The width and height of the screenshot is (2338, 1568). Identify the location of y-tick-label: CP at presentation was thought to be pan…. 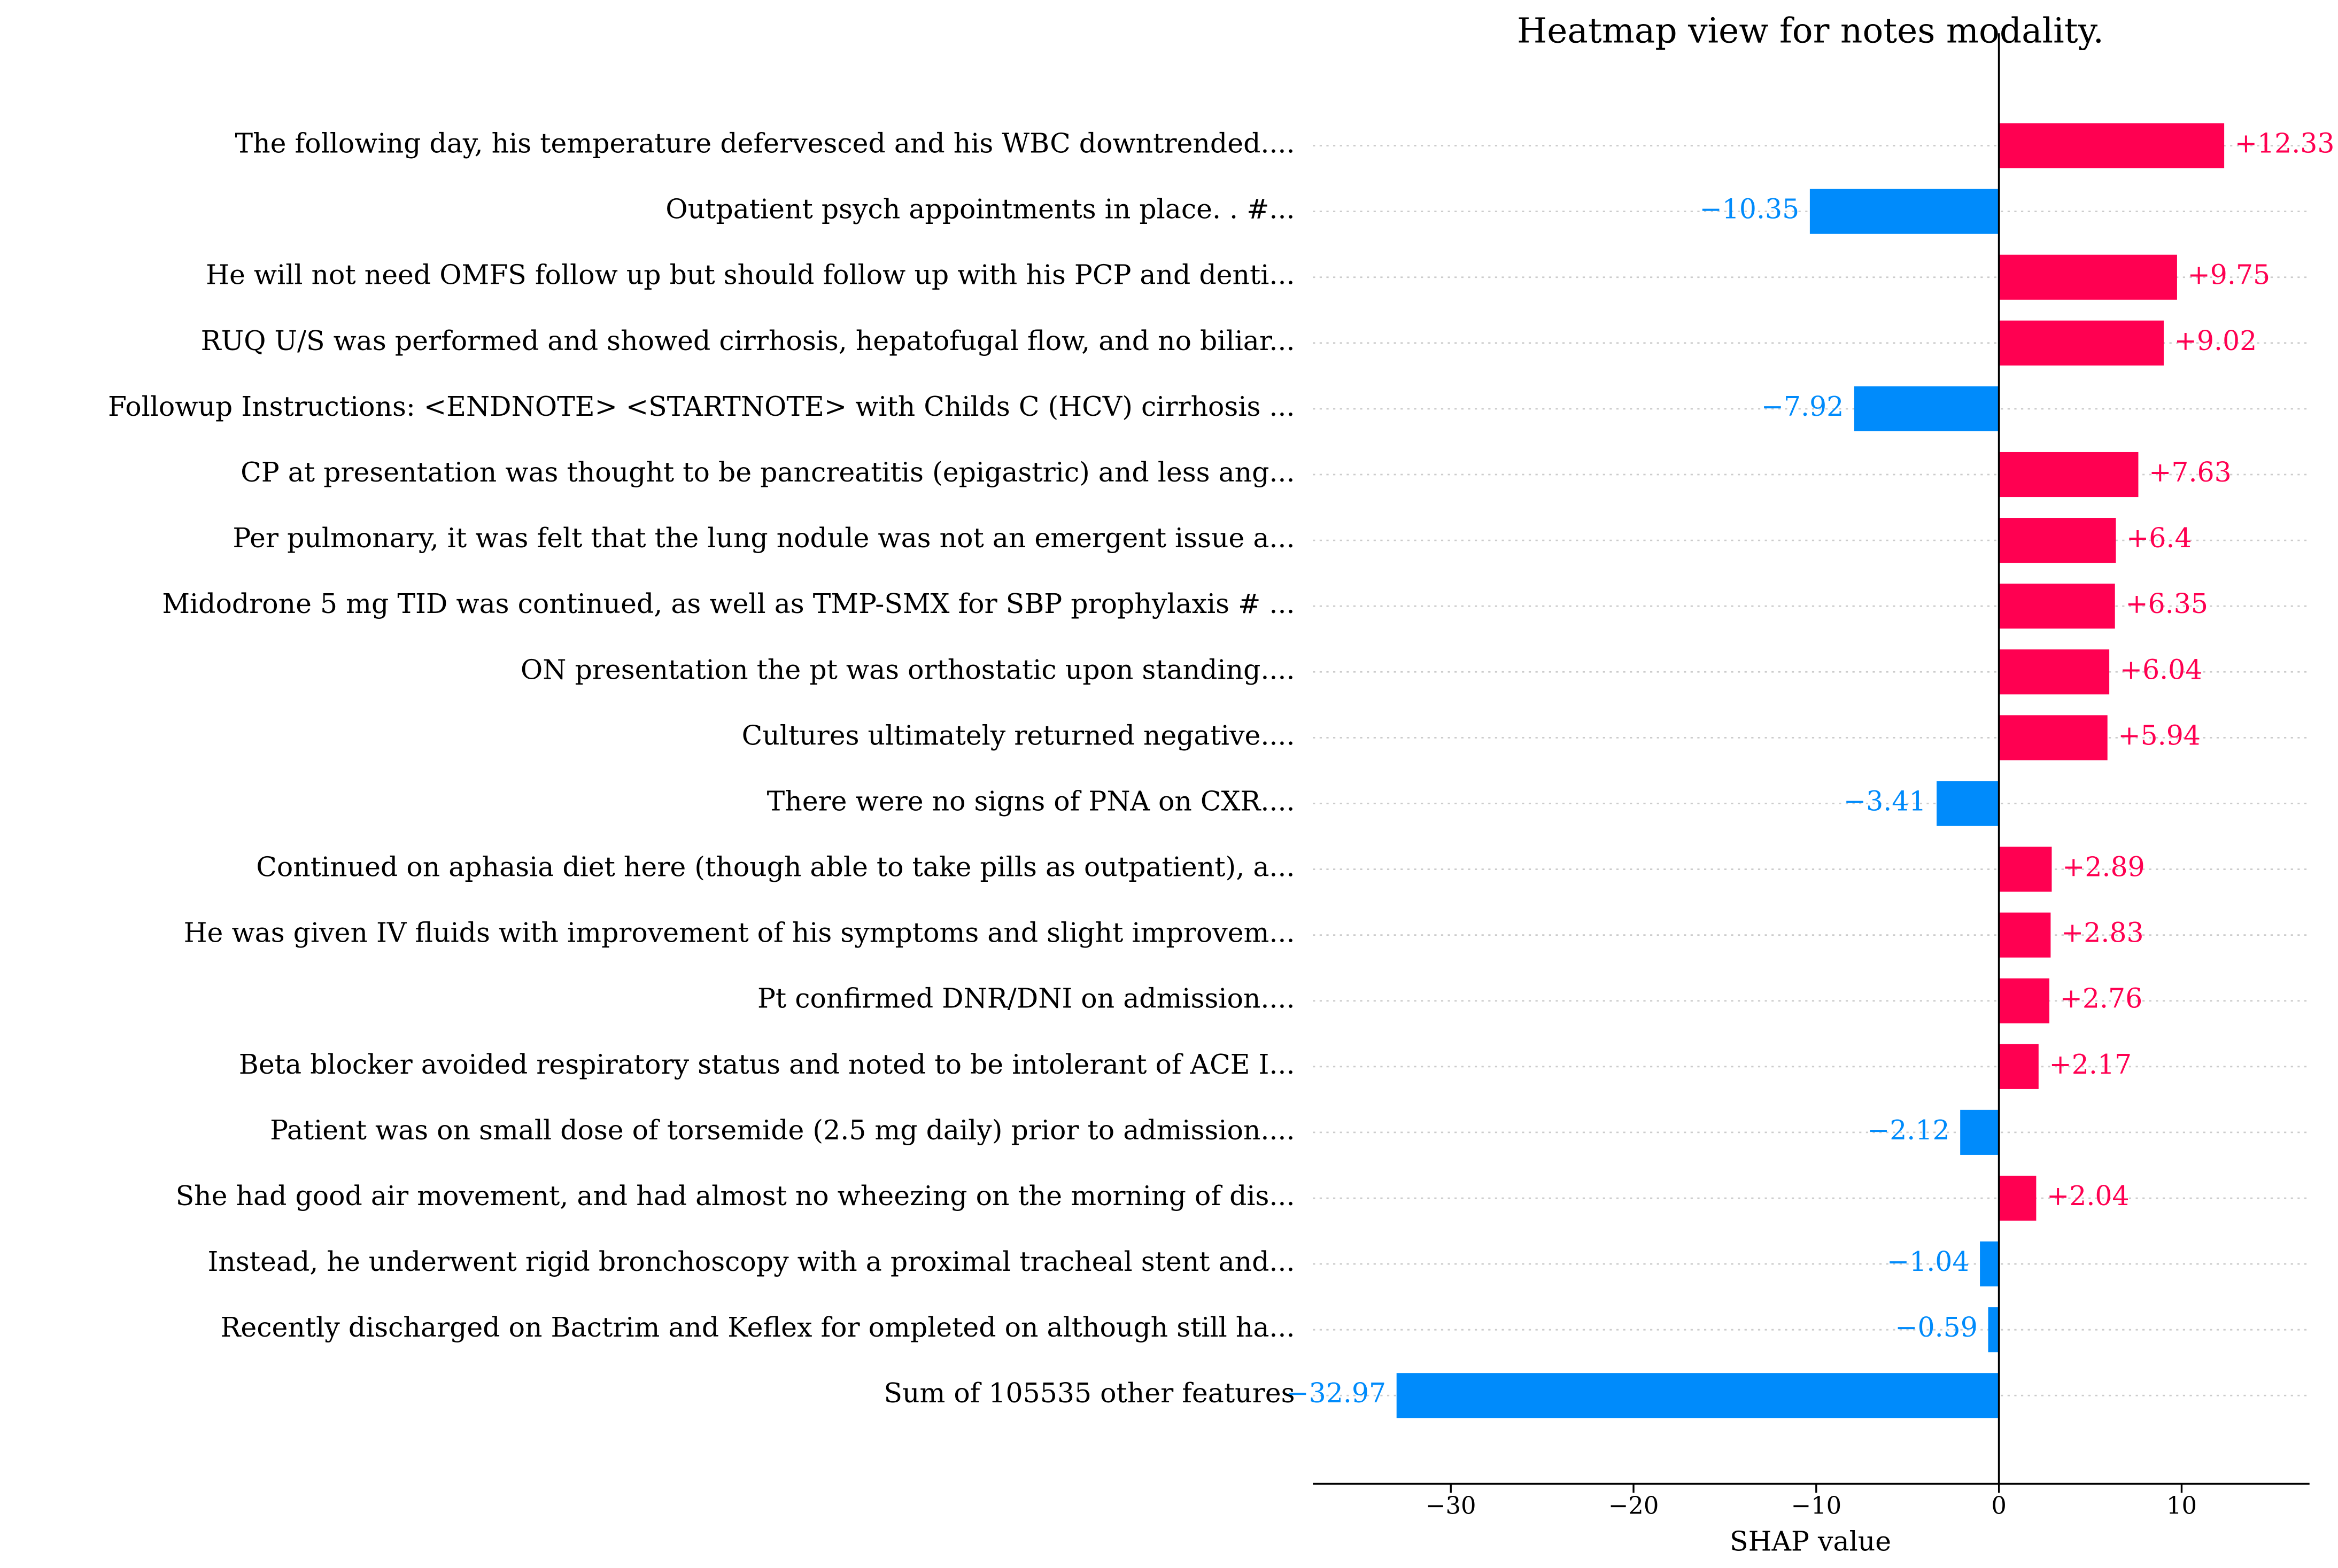
(768, 472).